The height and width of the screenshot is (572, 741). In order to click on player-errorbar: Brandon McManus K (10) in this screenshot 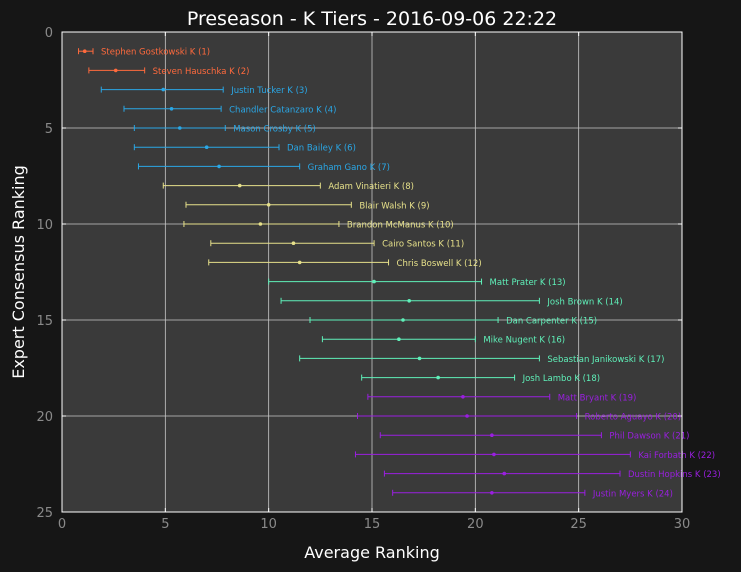, I will do `click(318, 226)`.